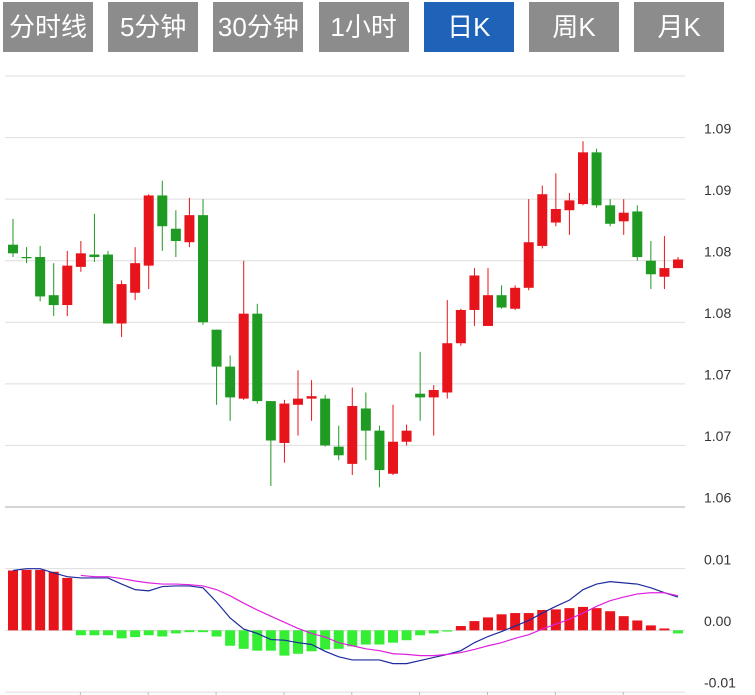 This screenshot has width=755, height=695. What do you see at coordinates (363, 27) in the screenshot?
I see `tab: 1小时` at bounding box center [363, 27].